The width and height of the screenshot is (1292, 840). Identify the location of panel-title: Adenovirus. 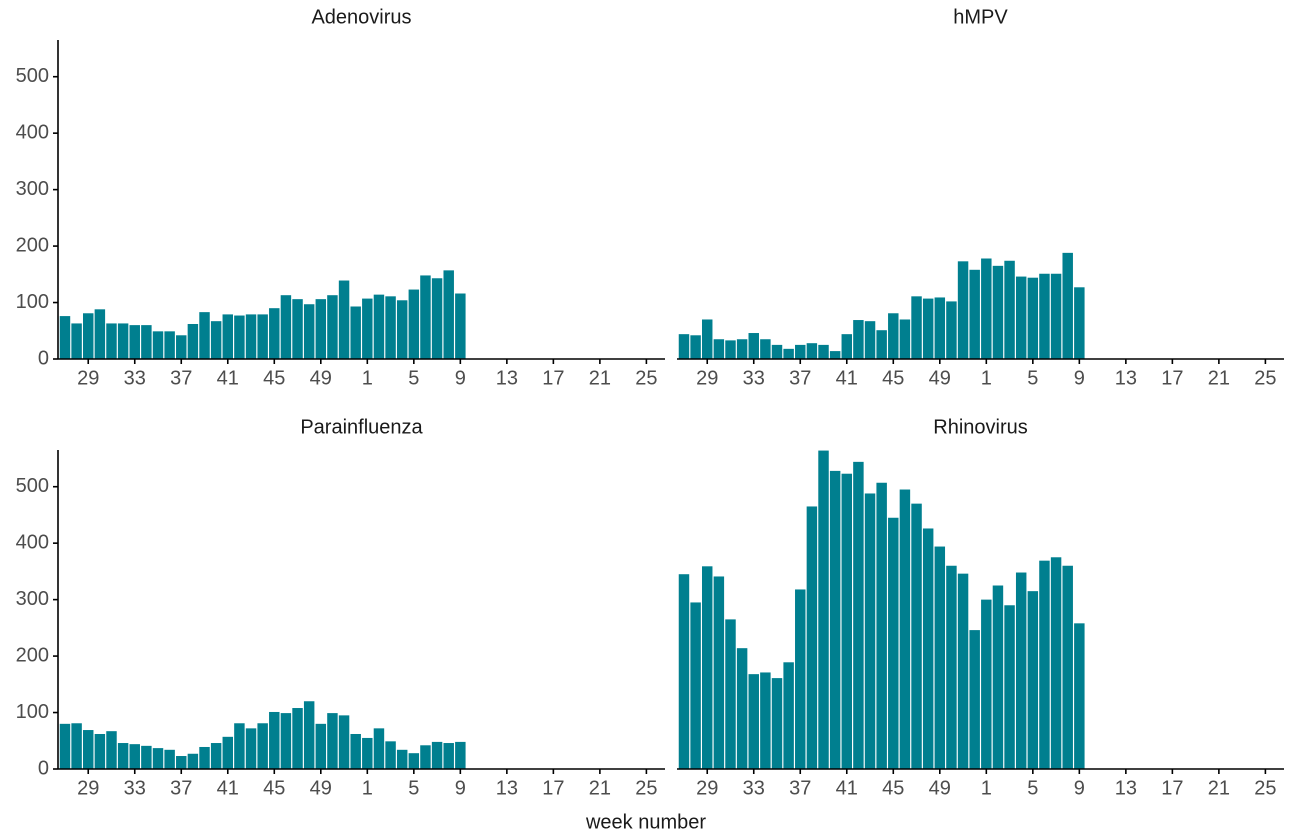
(361, 17).